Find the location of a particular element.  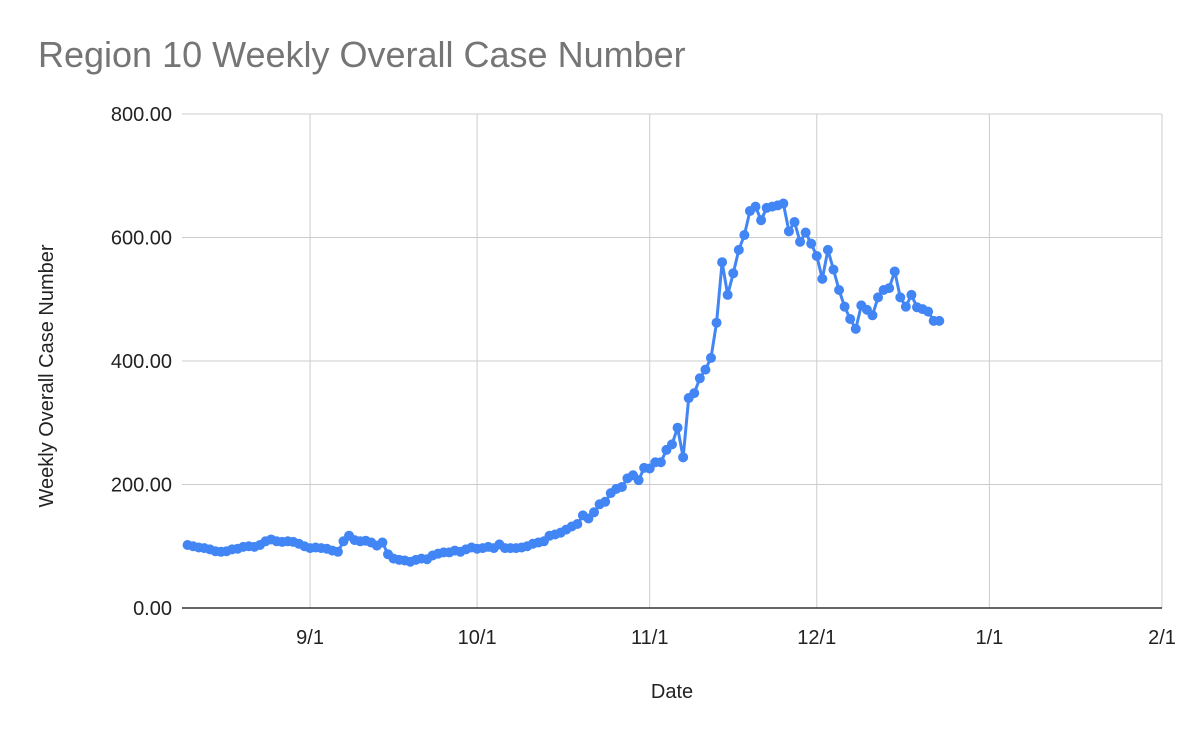

y-tick-label: 600.00 is located at coordinates (141, 239).